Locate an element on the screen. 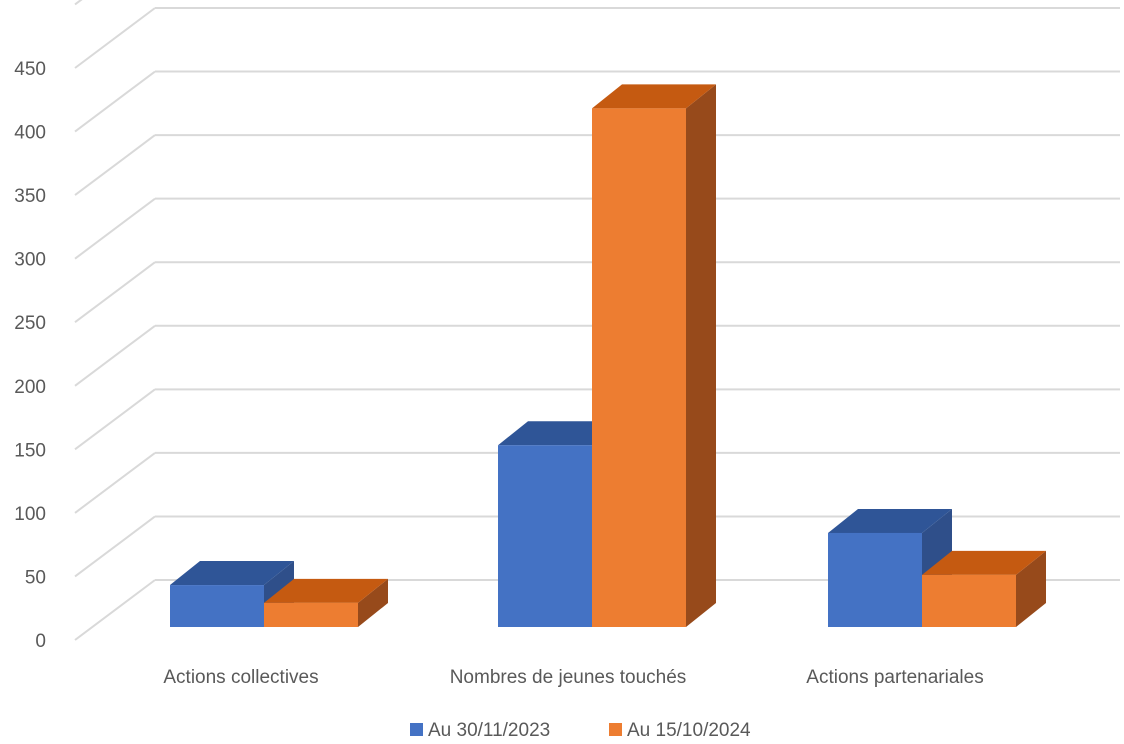  category-label: Nombres de jeunes touchés is located at coordinates (568, 677).